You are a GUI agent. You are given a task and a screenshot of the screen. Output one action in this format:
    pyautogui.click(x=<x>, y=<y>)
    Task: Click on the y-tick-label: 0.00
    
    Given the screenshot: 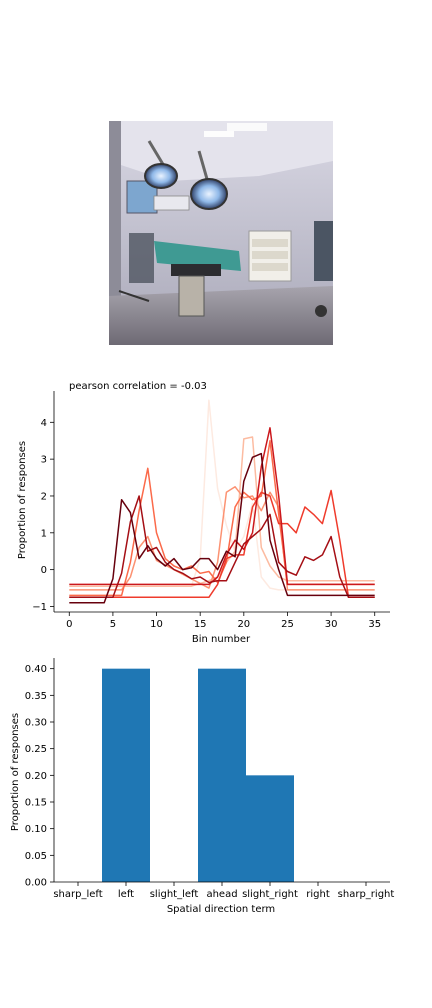 What is the action you would take?
    pyautogui.click(x=36, y=883)
    